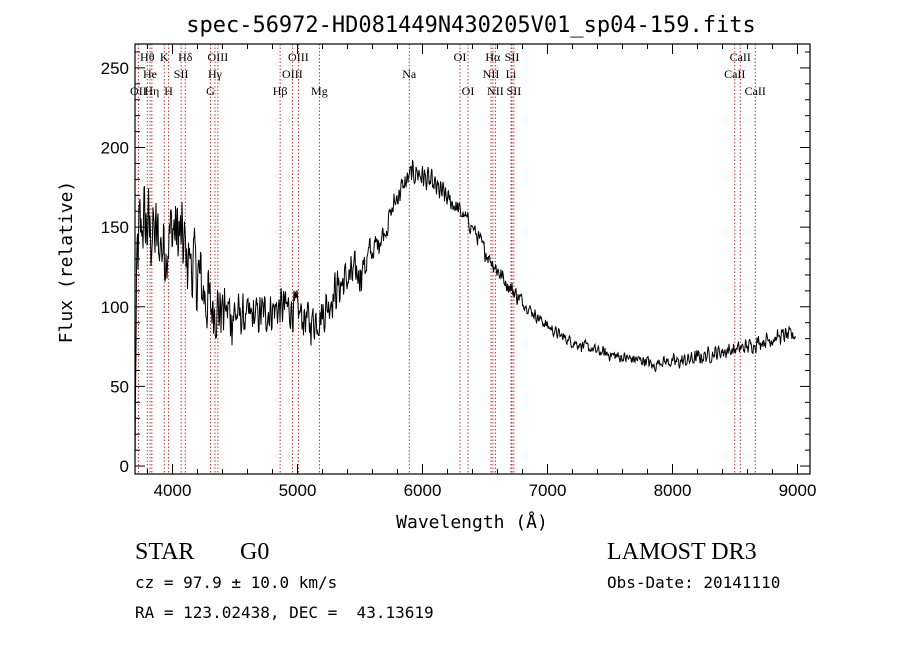 The height and width of the screenshot is (649, 900). I want to click on spectral-line-label: Hδ, so click(185, 57).